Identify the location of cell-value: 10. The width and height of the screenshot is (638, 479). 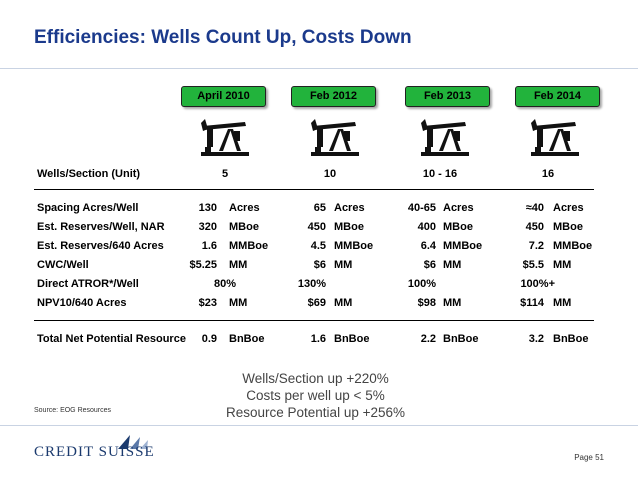
(330, 174).